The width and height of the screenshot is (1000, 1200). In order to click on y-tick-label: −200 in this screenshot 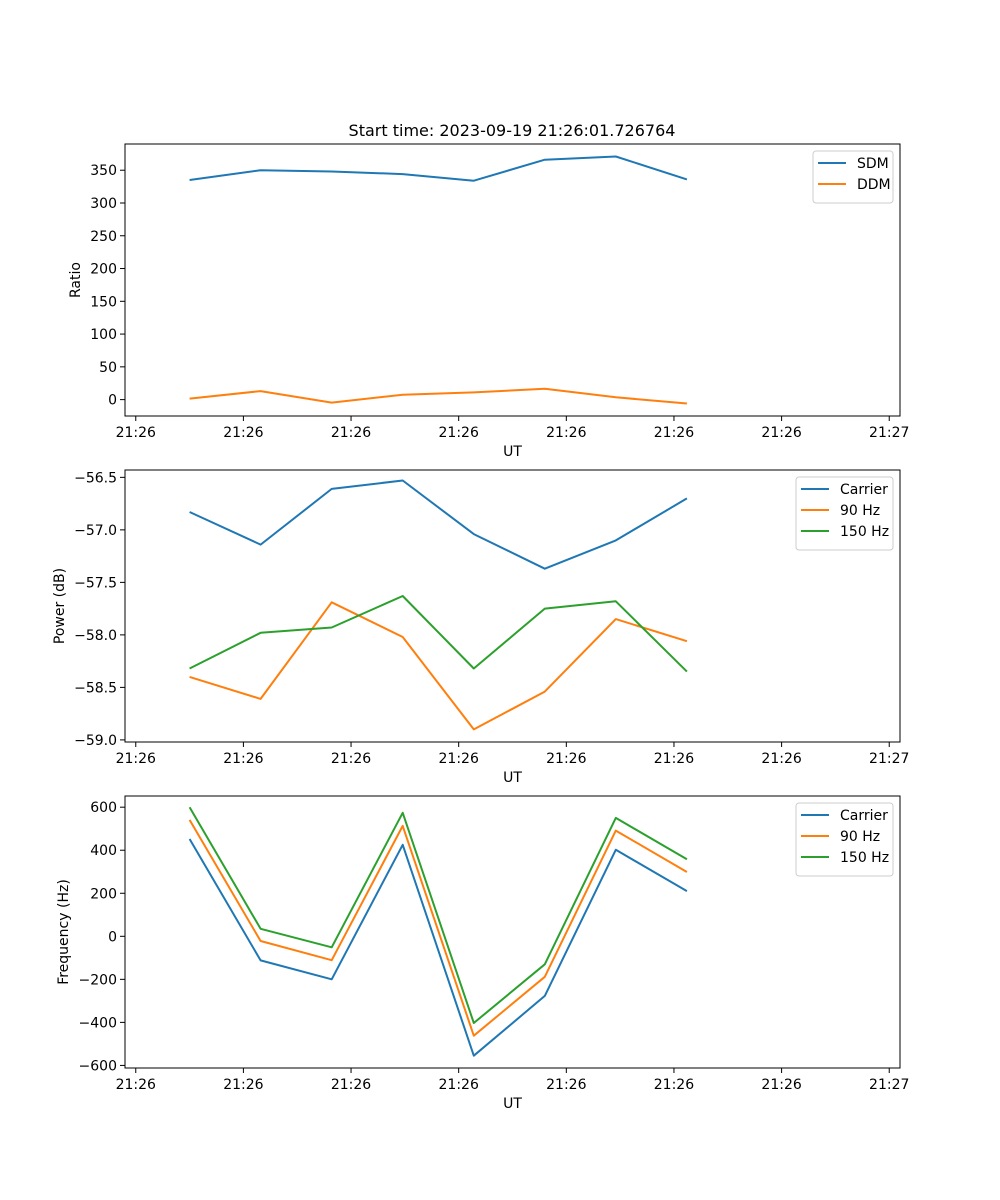, I will do `click(98, 980)`.